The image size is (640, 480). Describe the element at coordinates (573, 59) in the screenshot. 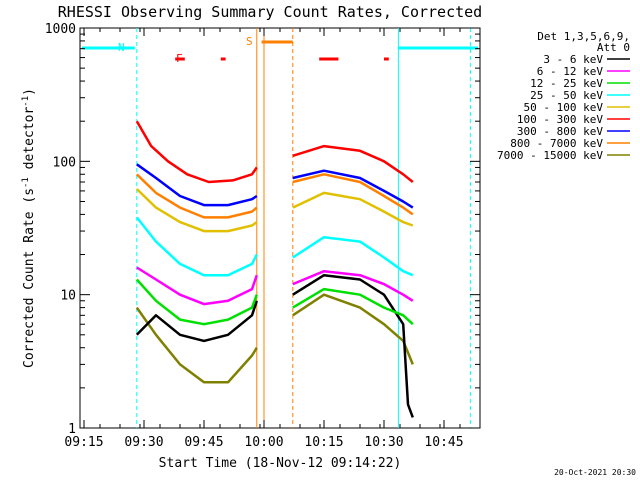

I see `legend-label: 3 - 6 keV` at that location.